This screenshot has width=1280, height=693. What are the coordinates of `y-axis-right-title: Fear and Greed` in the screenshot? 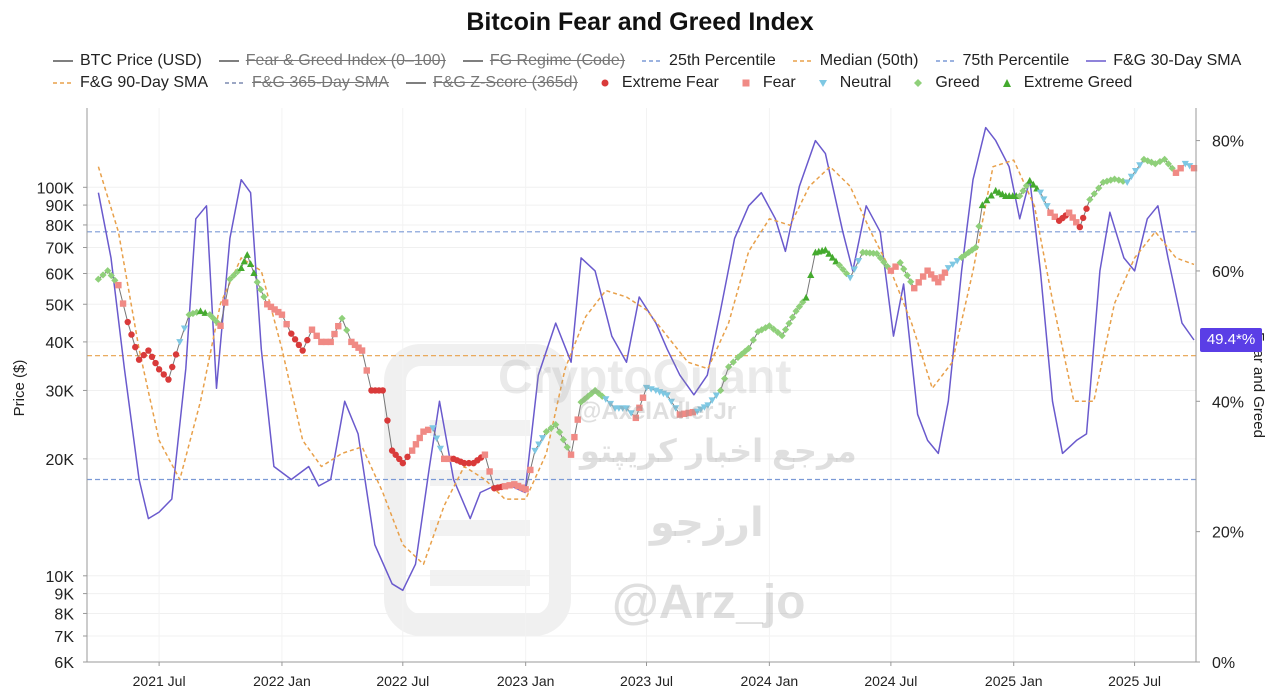 It's located at (1258, 385).